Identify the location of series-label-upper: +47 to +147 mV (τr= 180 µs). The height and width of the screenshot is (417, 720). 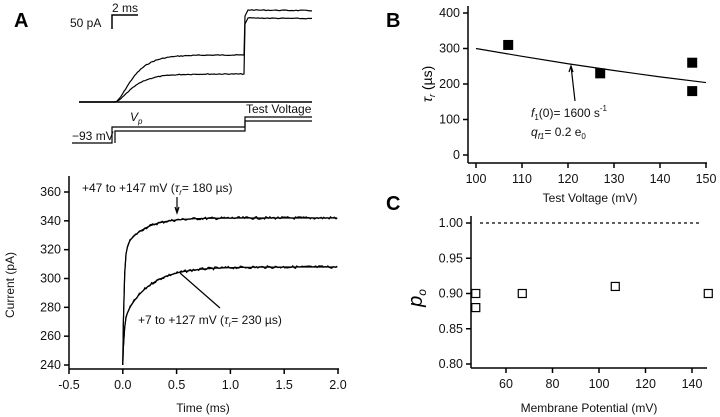
(157, 189).